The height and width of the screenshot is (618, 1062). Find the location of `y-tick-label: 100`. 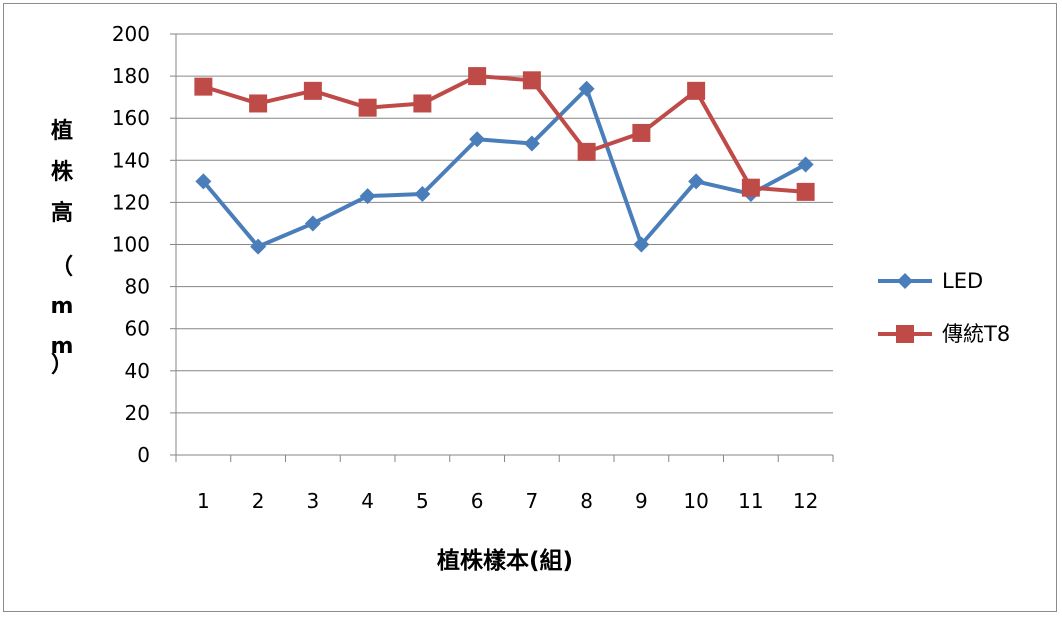

y-tick-label: 100 is located at coordinates (131, 245).